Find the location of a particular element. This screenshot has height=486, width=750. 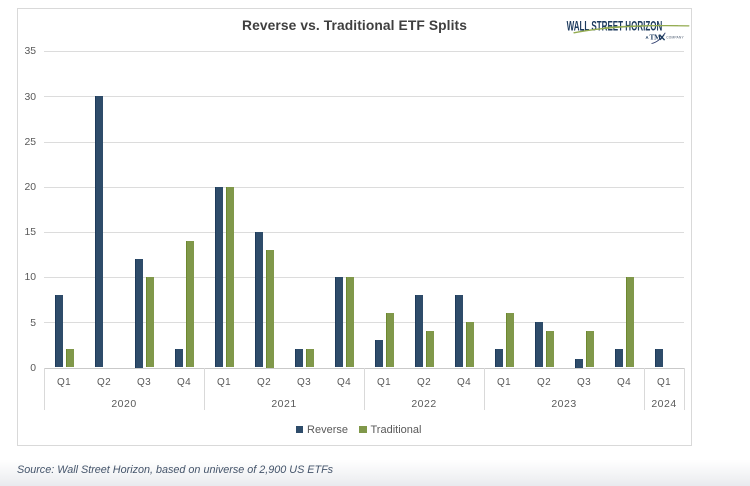

svg-text: A is located at coordinates (647, 37).